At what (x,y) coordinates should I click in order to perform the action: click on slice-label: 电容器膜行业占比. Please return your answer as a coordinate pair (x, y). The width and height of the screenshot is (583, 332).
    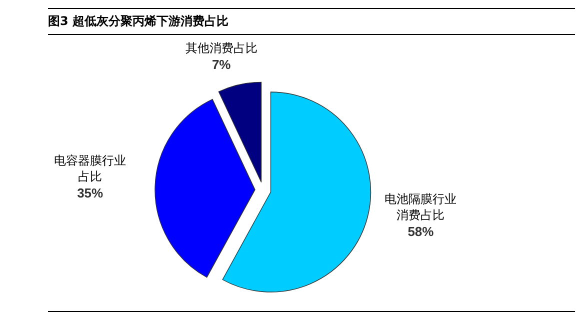
    Looking at the image, I should click on (90, 169).